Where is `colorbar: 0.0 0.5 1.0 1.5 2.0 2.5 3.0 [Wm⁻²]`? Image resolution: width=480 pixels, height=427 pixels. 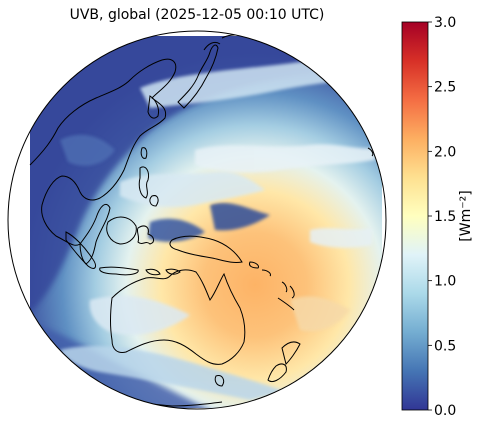 colorbar: 0.0 0.5 1.0 1.5 2.0 2.5 3.0 [Wm⁻²] is located at coordinates (437, 217).